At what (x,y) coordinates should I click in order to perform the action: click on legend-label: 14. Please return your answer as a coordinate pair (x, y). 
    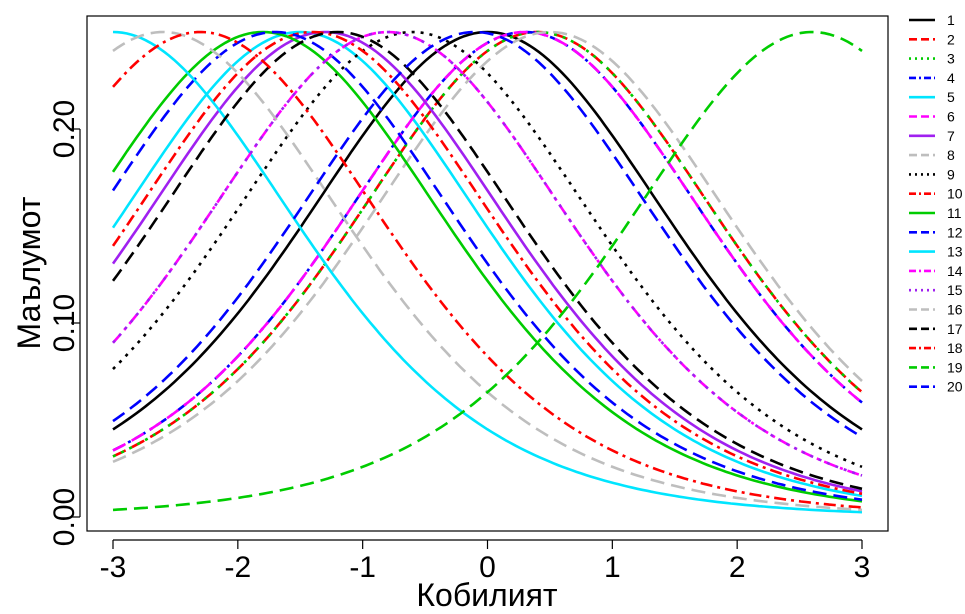
    Looking at the image, I should click on (955, 271).